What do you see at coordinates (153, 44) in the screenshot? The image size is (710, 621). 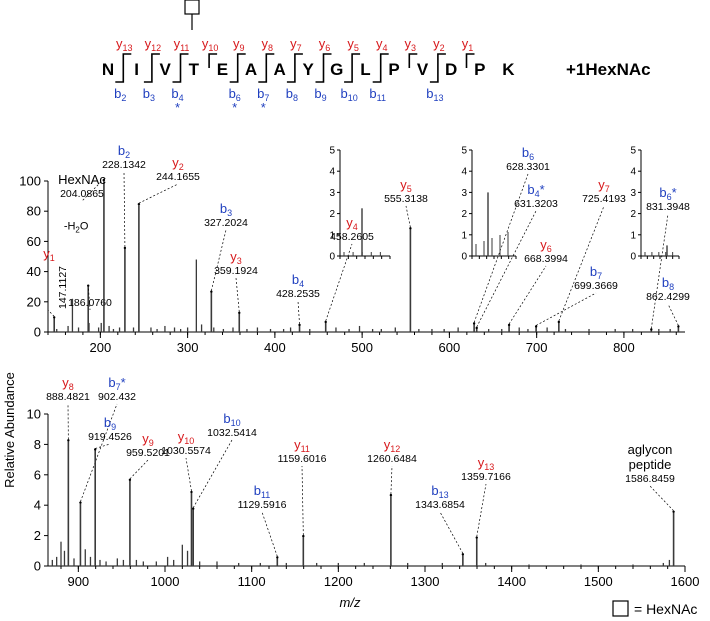 I see `seq-y-label: y12` at bounding box center [153, 44].